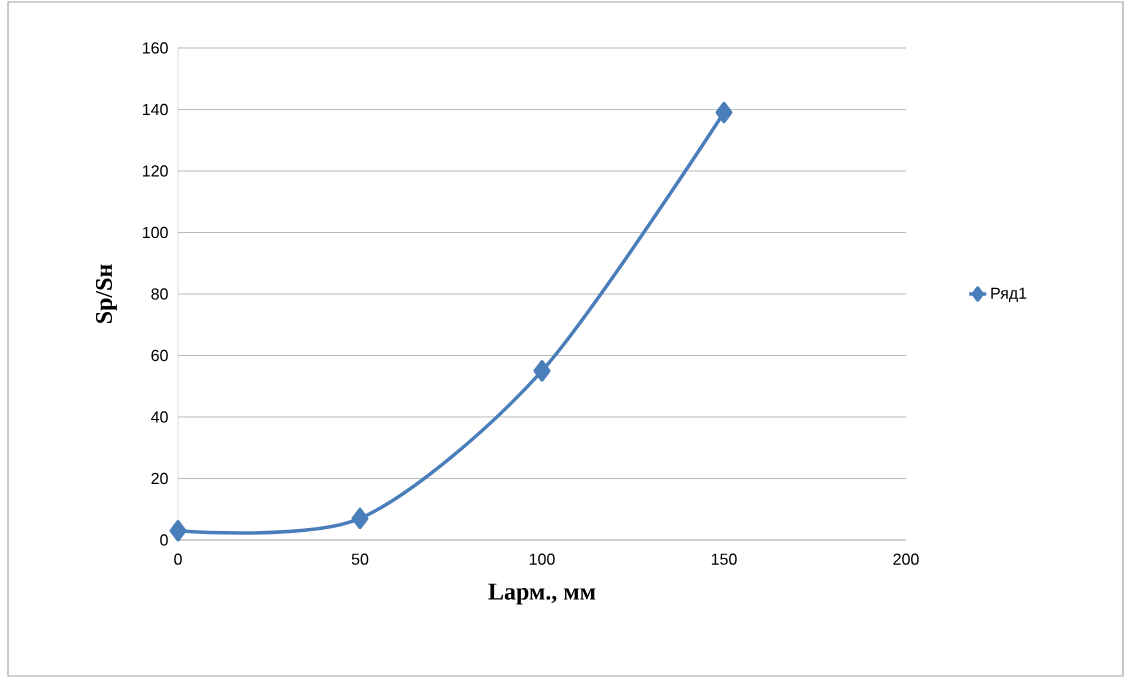 This screenshot has height=684, width=1131. I want to click on y-tick-label: 0, so click(164, 540).